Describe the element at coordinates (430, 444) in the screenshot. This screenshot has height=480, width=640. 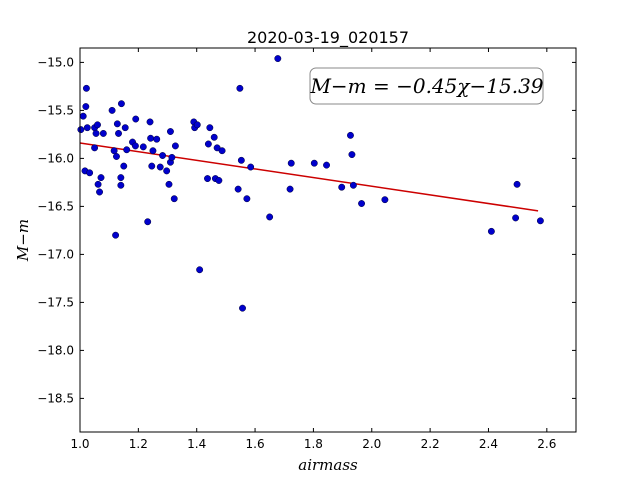
I see `x-tick-label: 2.2` at that location.